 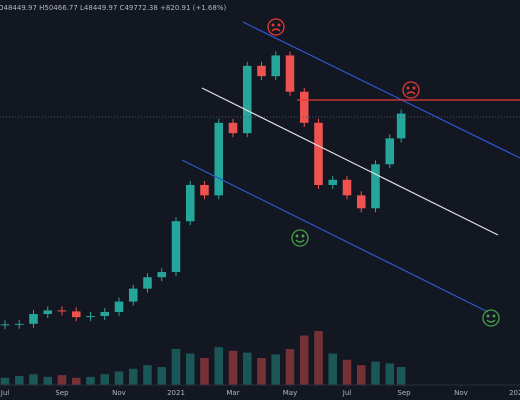 I want to click on x-tick-label: May, so click(x=290, y=393).